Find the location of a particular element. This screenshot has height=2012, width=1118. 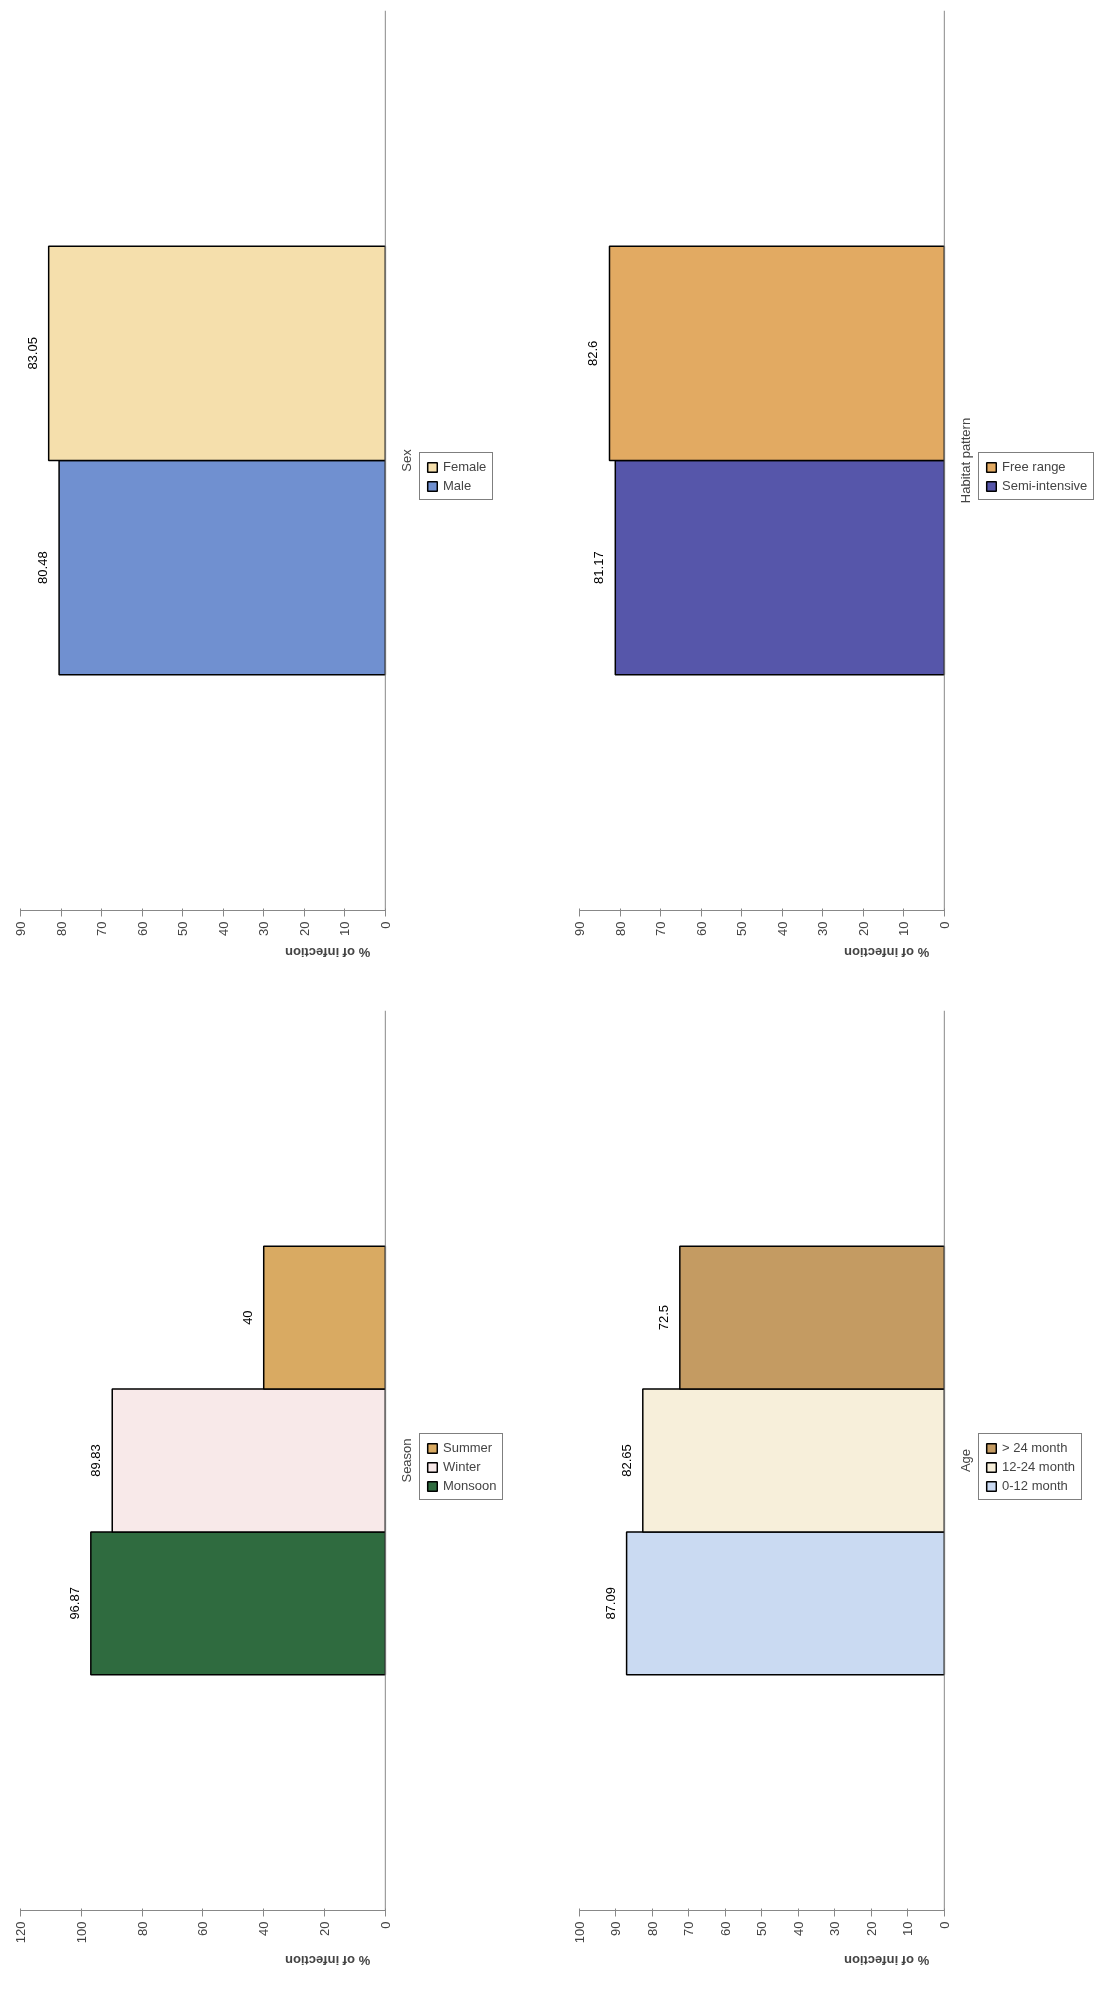

legend-label: 0-12 month is located at coordinates (1035, 1485).